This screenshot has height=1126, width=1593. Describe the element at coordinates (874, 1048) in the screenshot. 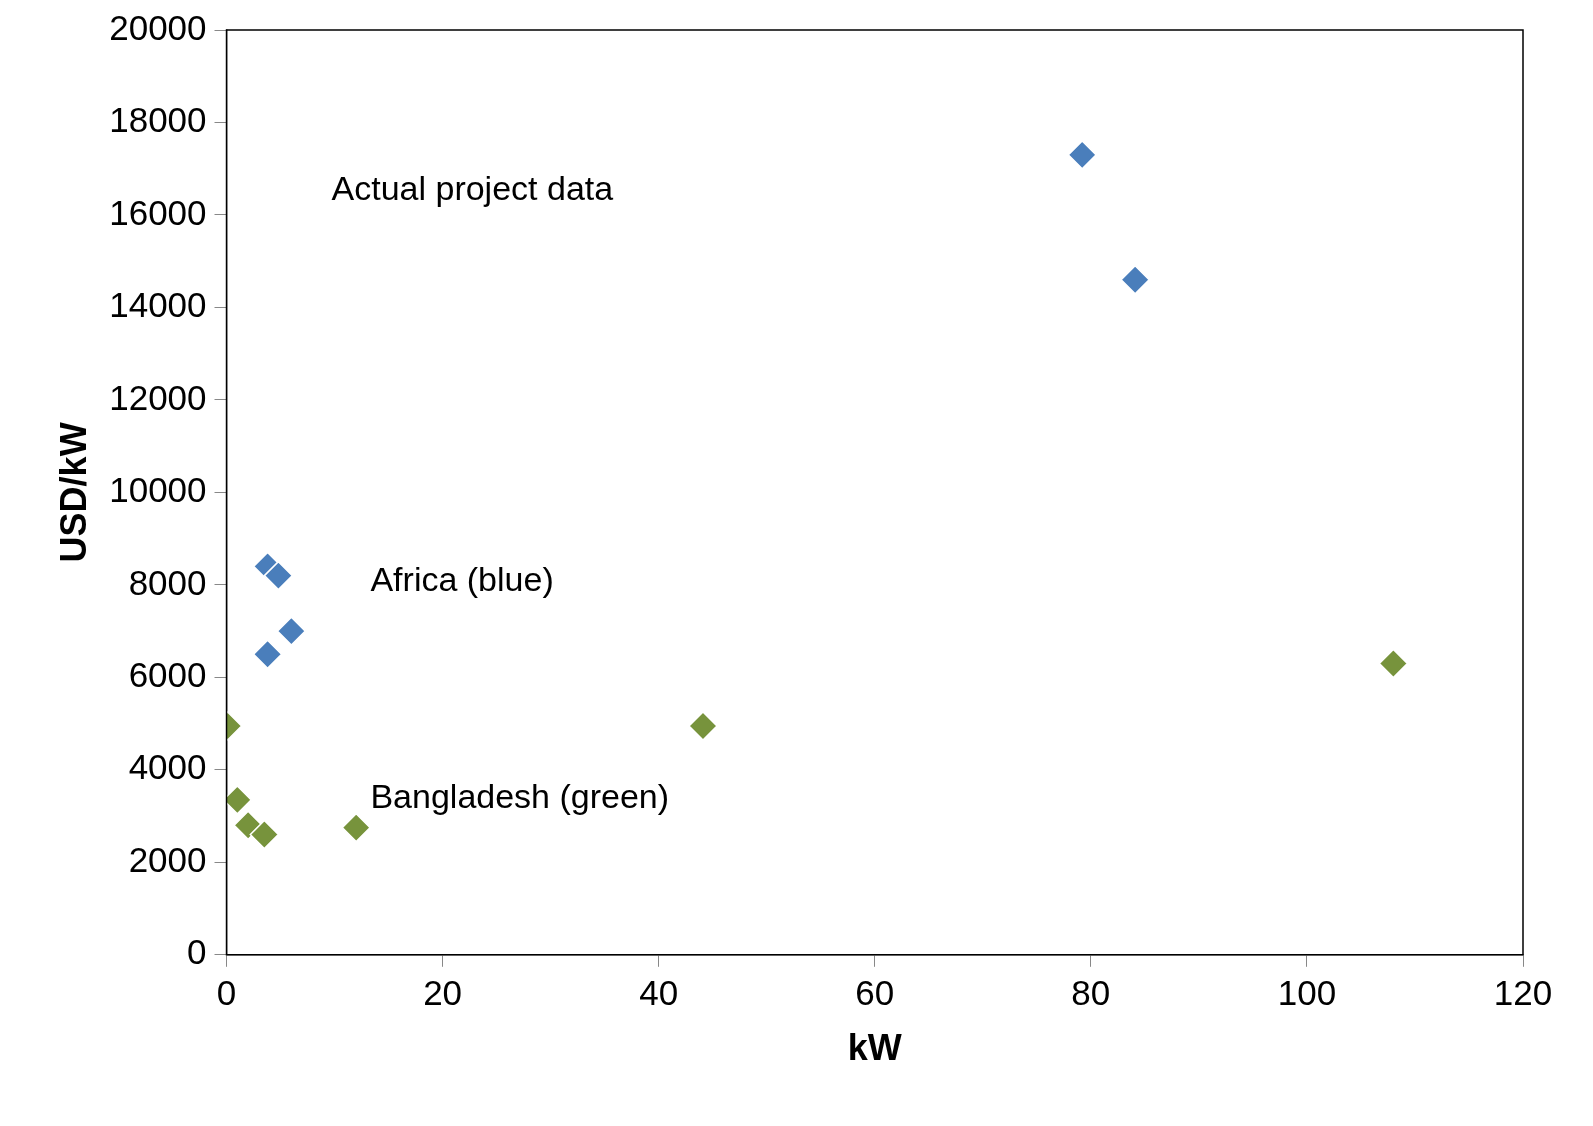

I see `x-axis-title: kW` at that location.